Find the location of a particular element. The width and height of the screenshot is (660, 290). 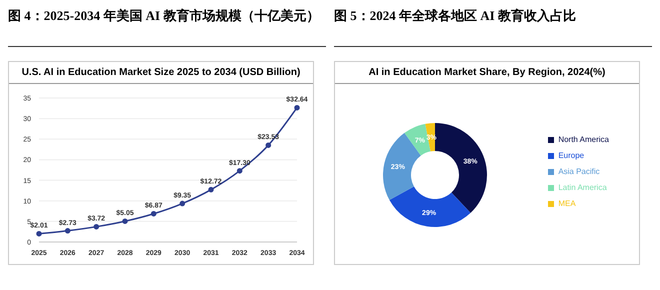

legend-label: Europe is located at coordinates (571, 155).